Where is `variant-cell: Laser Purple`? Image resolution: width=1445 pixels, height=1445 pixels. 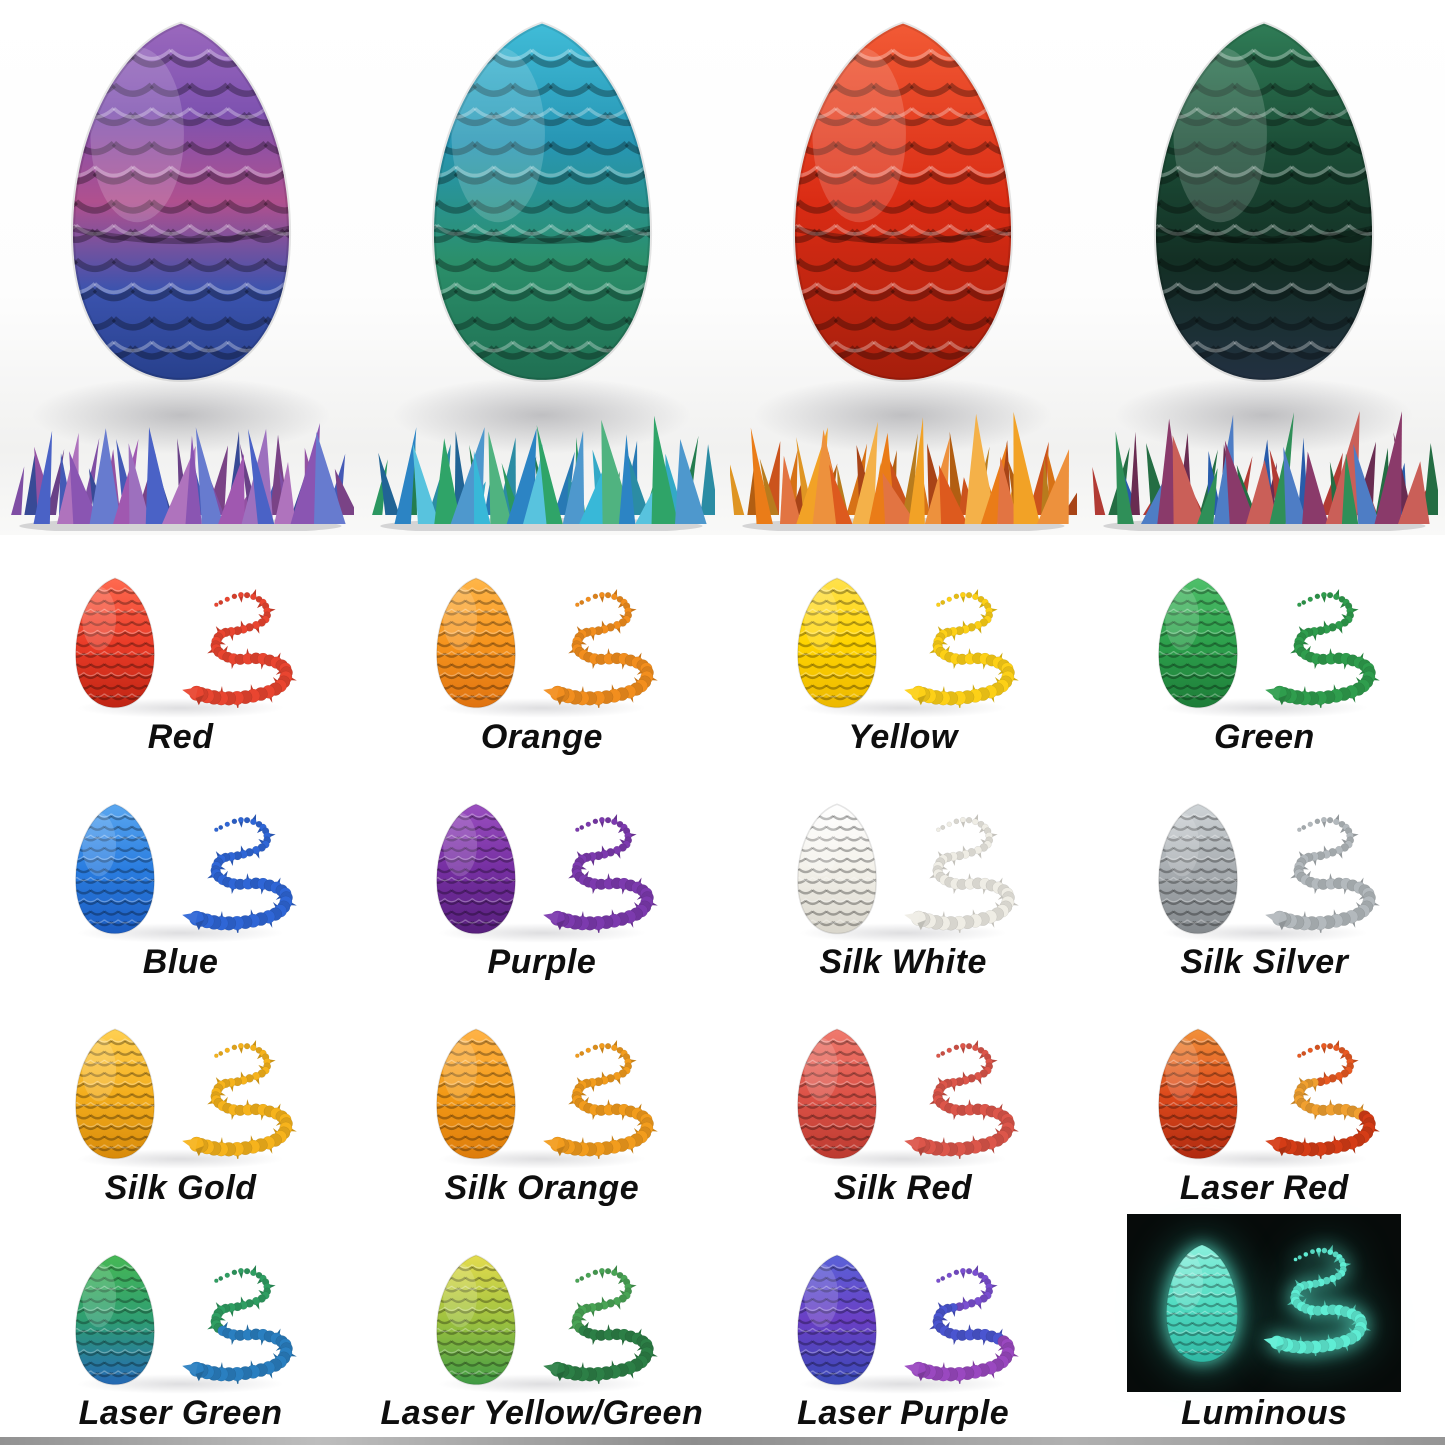
variant-cell: Laser Purple is located at coordinates (903, 1325).